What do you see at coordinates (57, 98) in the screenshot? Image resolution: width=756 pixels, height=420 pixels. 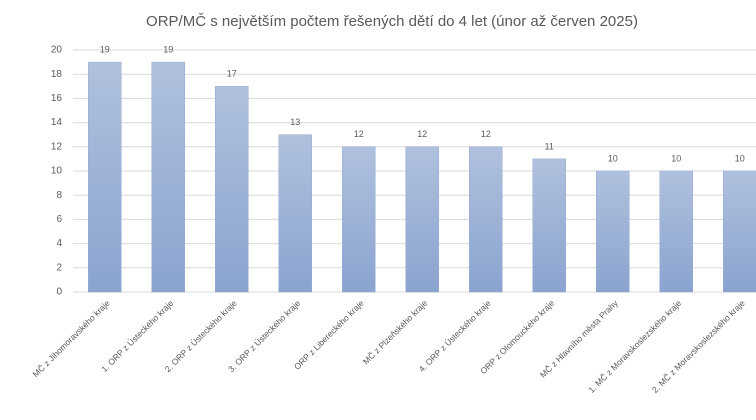 I see `y-tick-label: 16` at bounding box center [57, 98].